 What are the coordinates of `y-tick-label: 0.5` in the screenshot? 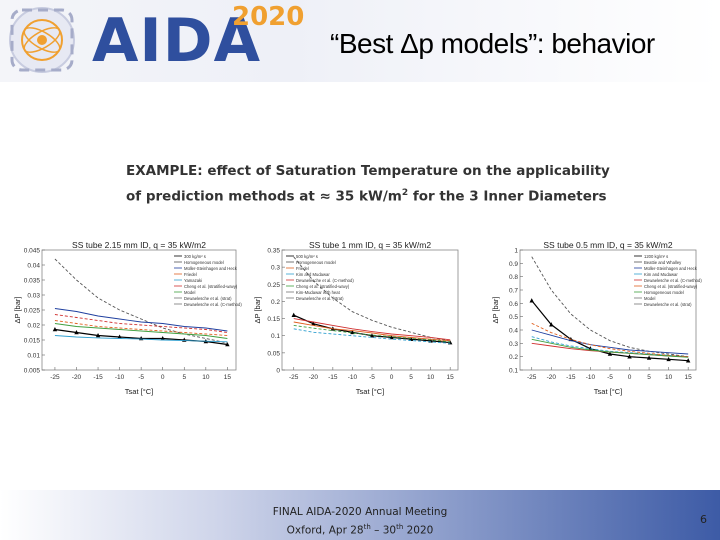 It's located at (513, 317).